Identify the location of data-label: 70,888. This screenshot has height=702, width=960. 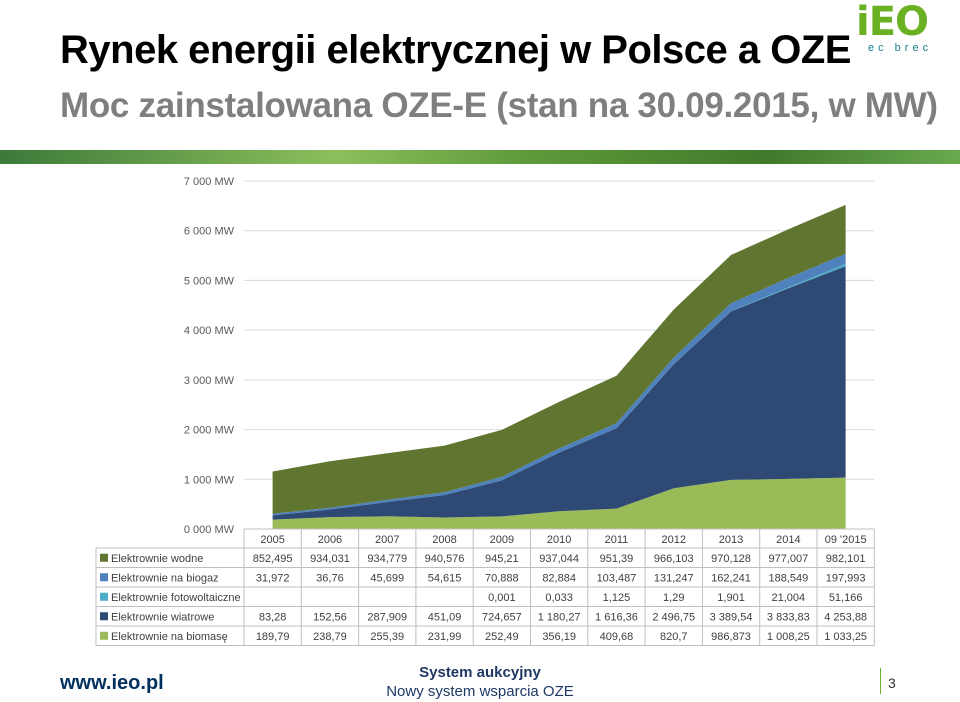
(502, 578).